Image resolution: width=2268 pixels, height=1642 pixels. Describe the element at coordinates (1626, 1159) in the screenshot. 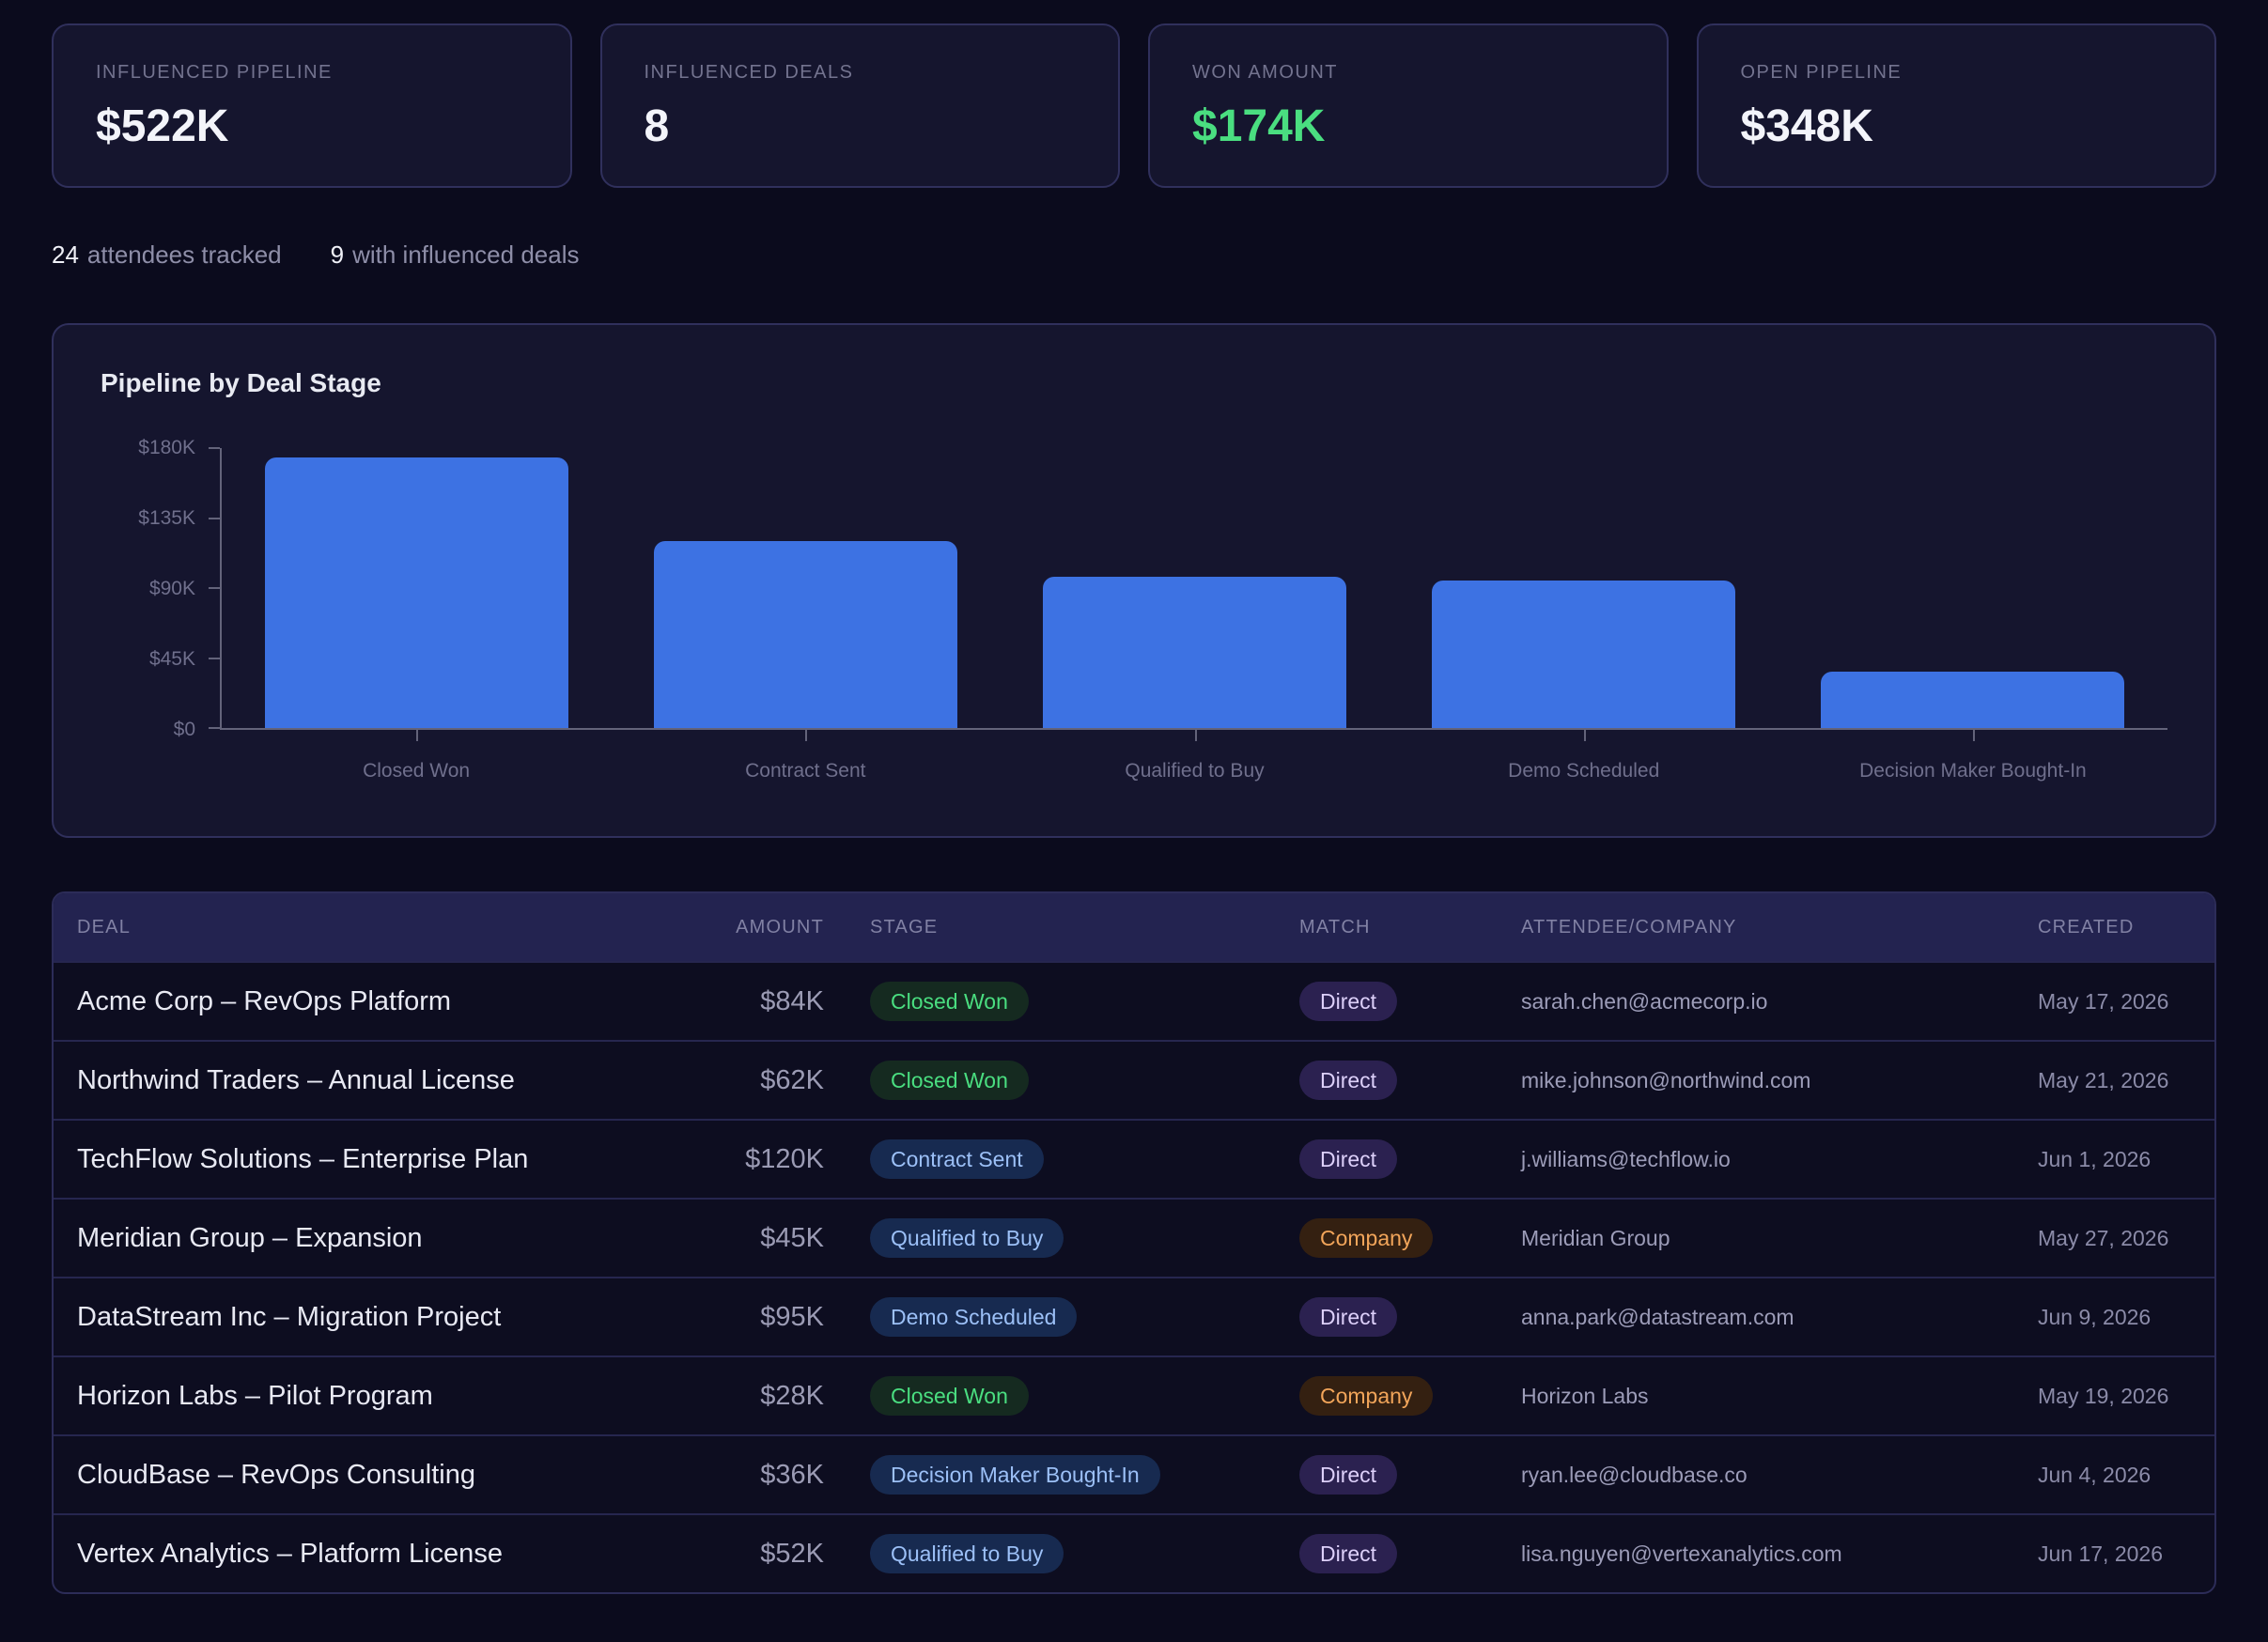

I see `attendee-cell: j.williams@techflow.io` at that location.